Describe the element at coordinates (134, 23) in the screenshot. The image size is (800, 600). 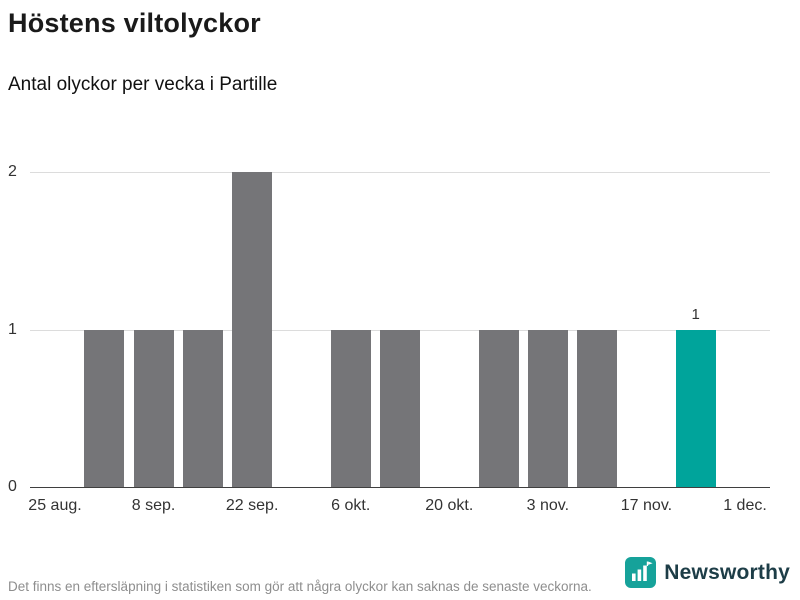
I see `page-title: Höstens viltolyckor` at that location.